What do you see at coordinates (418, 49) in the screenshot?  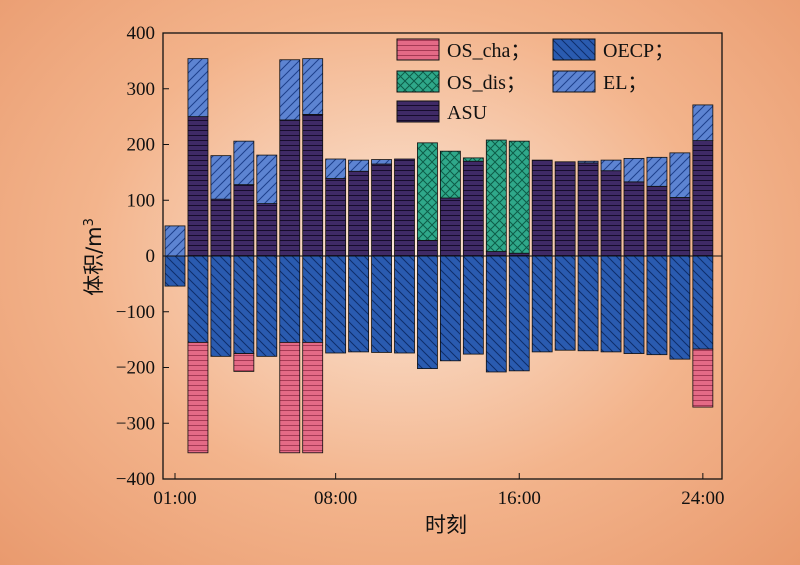 I see `legend-swatch-os-cha` at bounding box center [418, 49].